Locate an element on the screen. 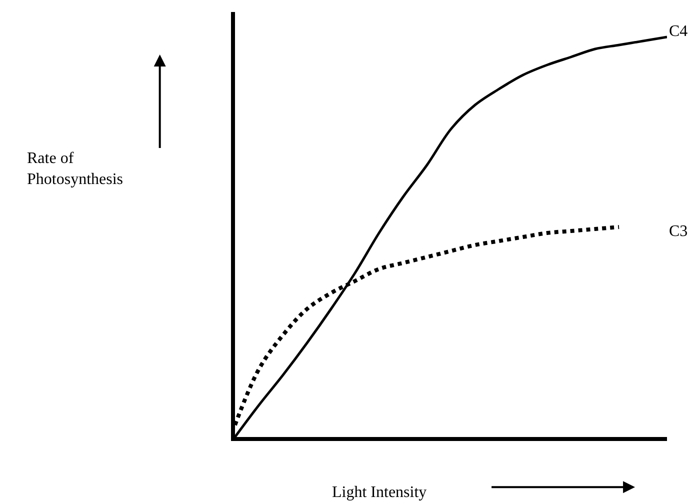  x-axis-title: Light Intensity is located at coordinates (379, 492).